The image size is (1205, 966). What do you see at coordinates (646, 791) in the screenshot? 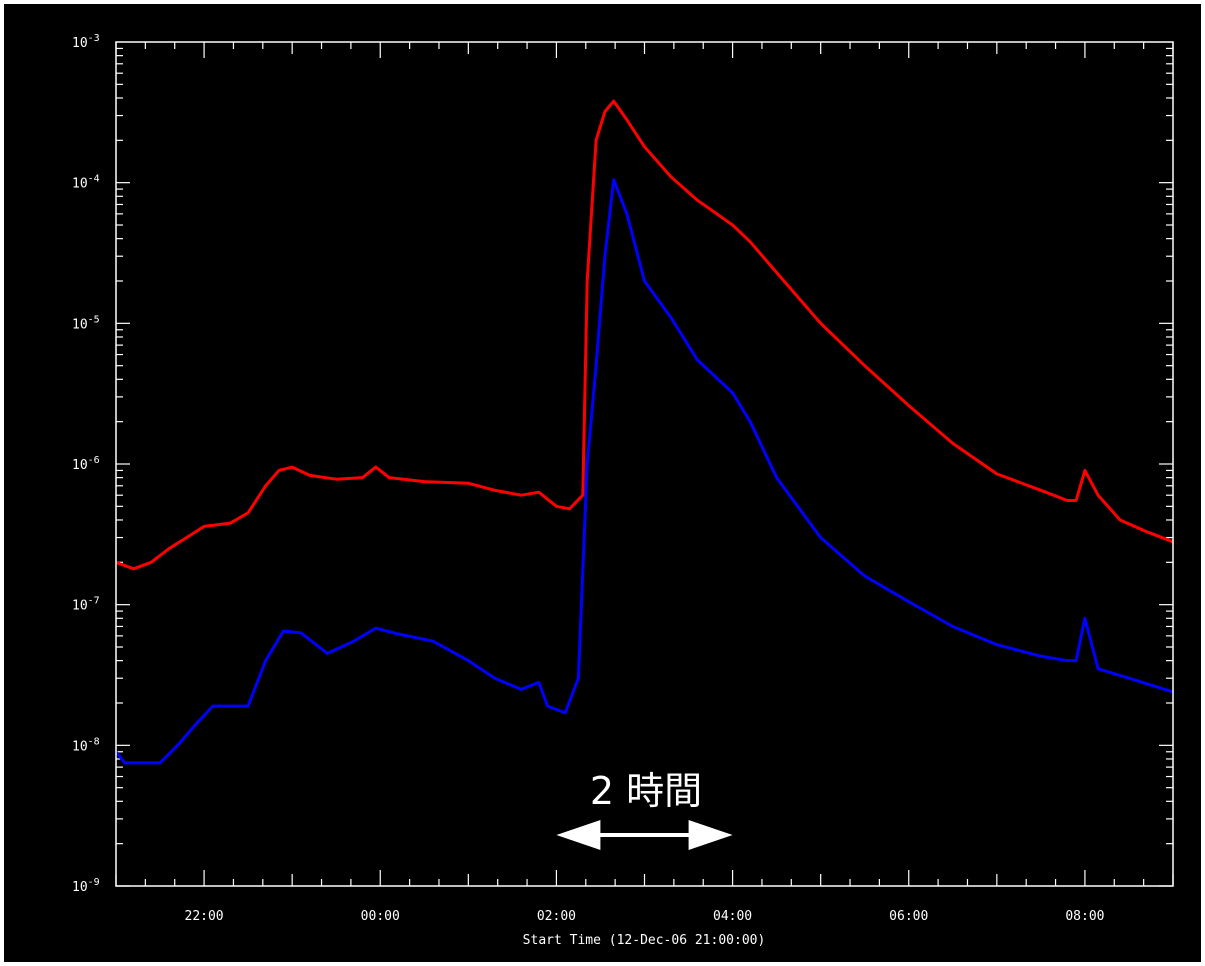
I see `duration-label: 2 時間` at bounding box center [646, 791].